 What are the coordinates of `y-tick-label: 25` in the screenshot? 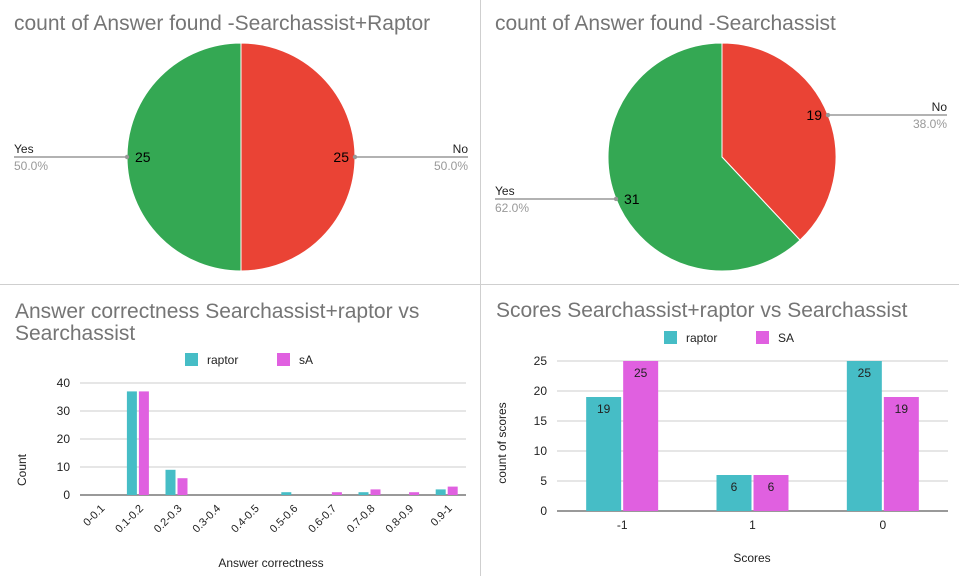 It's located at (541, 361).